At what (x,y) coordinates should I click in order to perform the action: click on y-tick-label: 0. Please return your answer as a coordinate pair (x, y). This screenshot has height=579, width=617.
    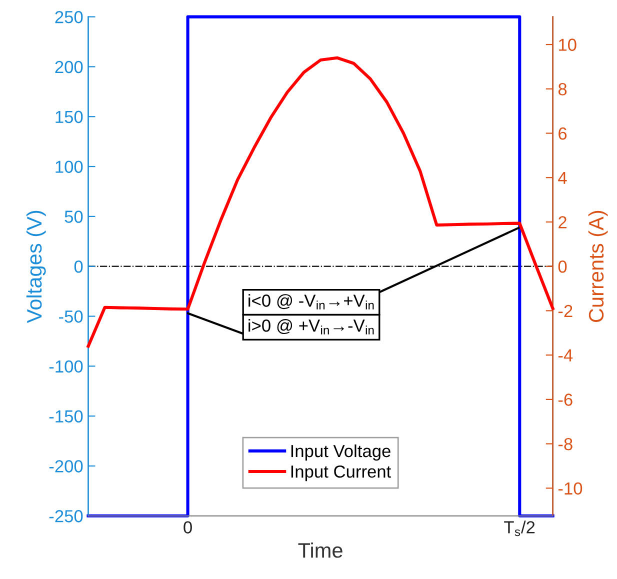
    Looking at the image, I should click on (78, 266).